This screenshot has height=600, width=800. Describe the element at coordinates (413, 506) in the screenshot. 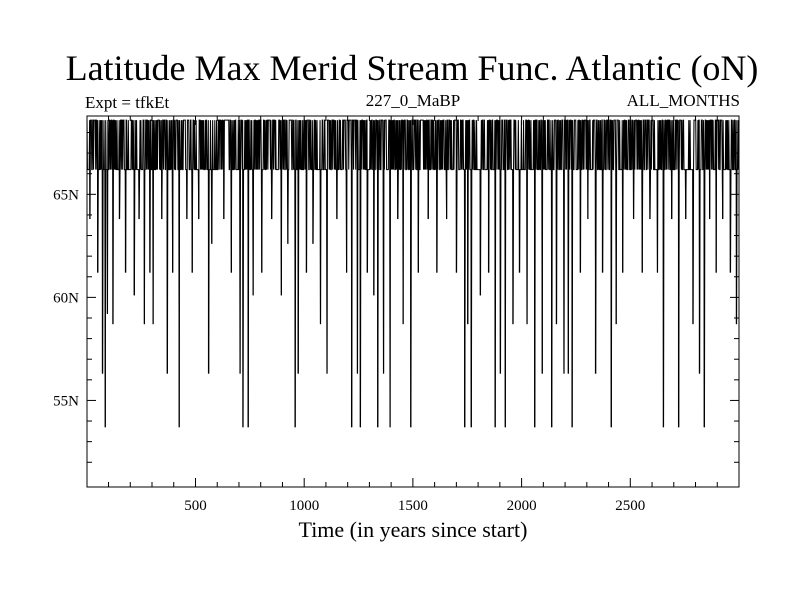

I see `x-tick-label: 1500` at that location.